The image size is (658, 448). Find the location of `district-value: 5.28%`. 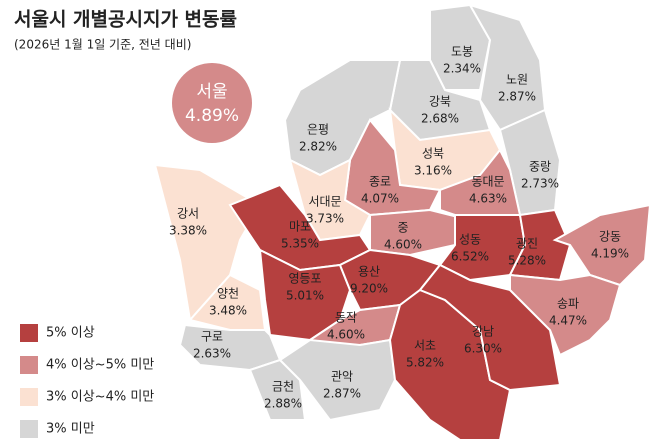

district-value: 5.28% is located at coordinates (527, 261).